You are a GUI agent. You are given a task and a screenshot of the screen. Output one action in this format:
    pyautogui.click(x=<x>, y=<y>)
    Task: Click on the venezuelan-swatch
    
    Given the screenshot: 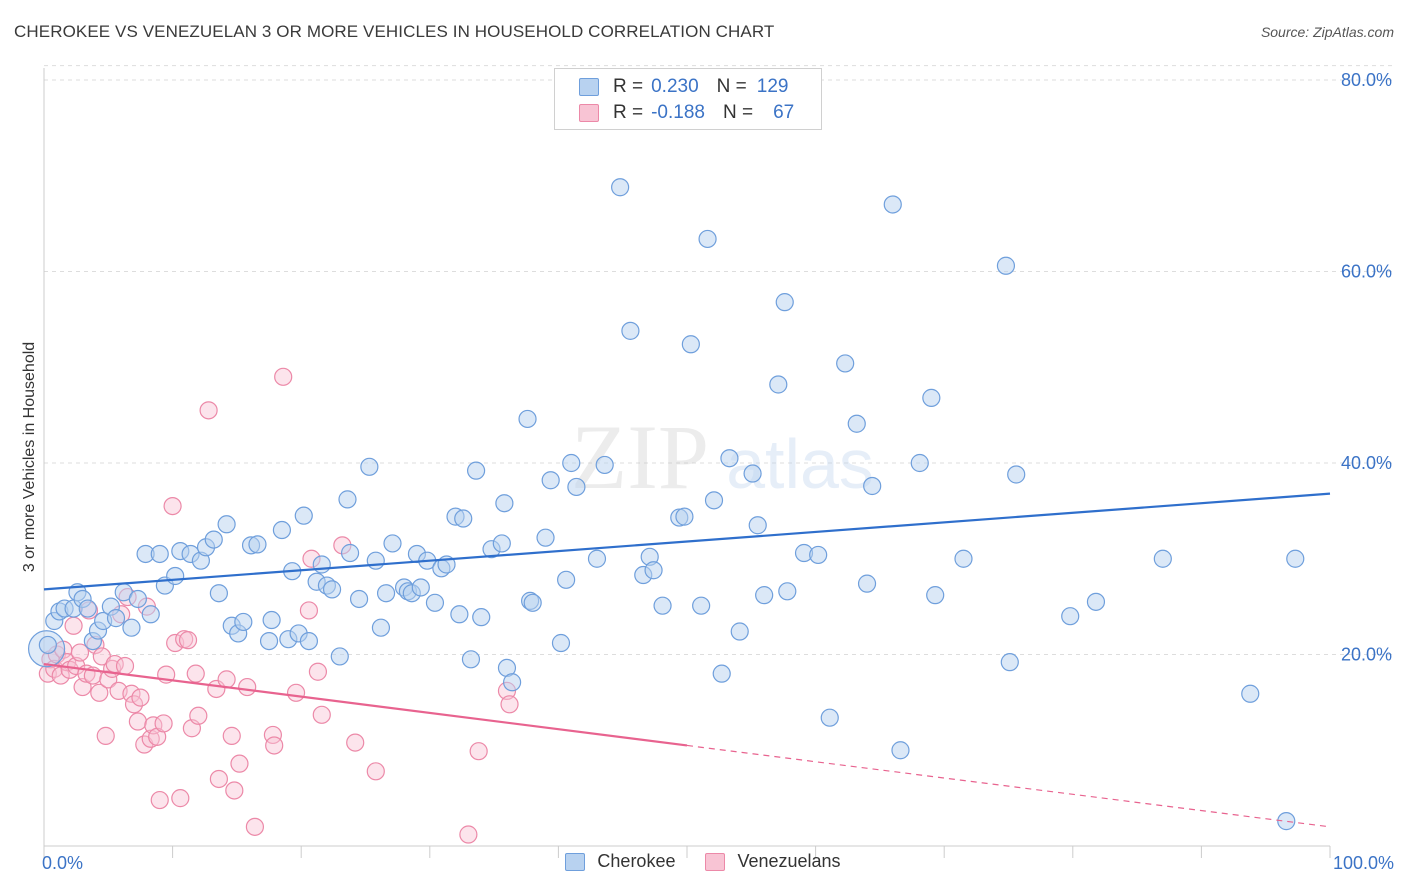 What is the action you would take?
    pyautogui.click(x=715, y=861)
    